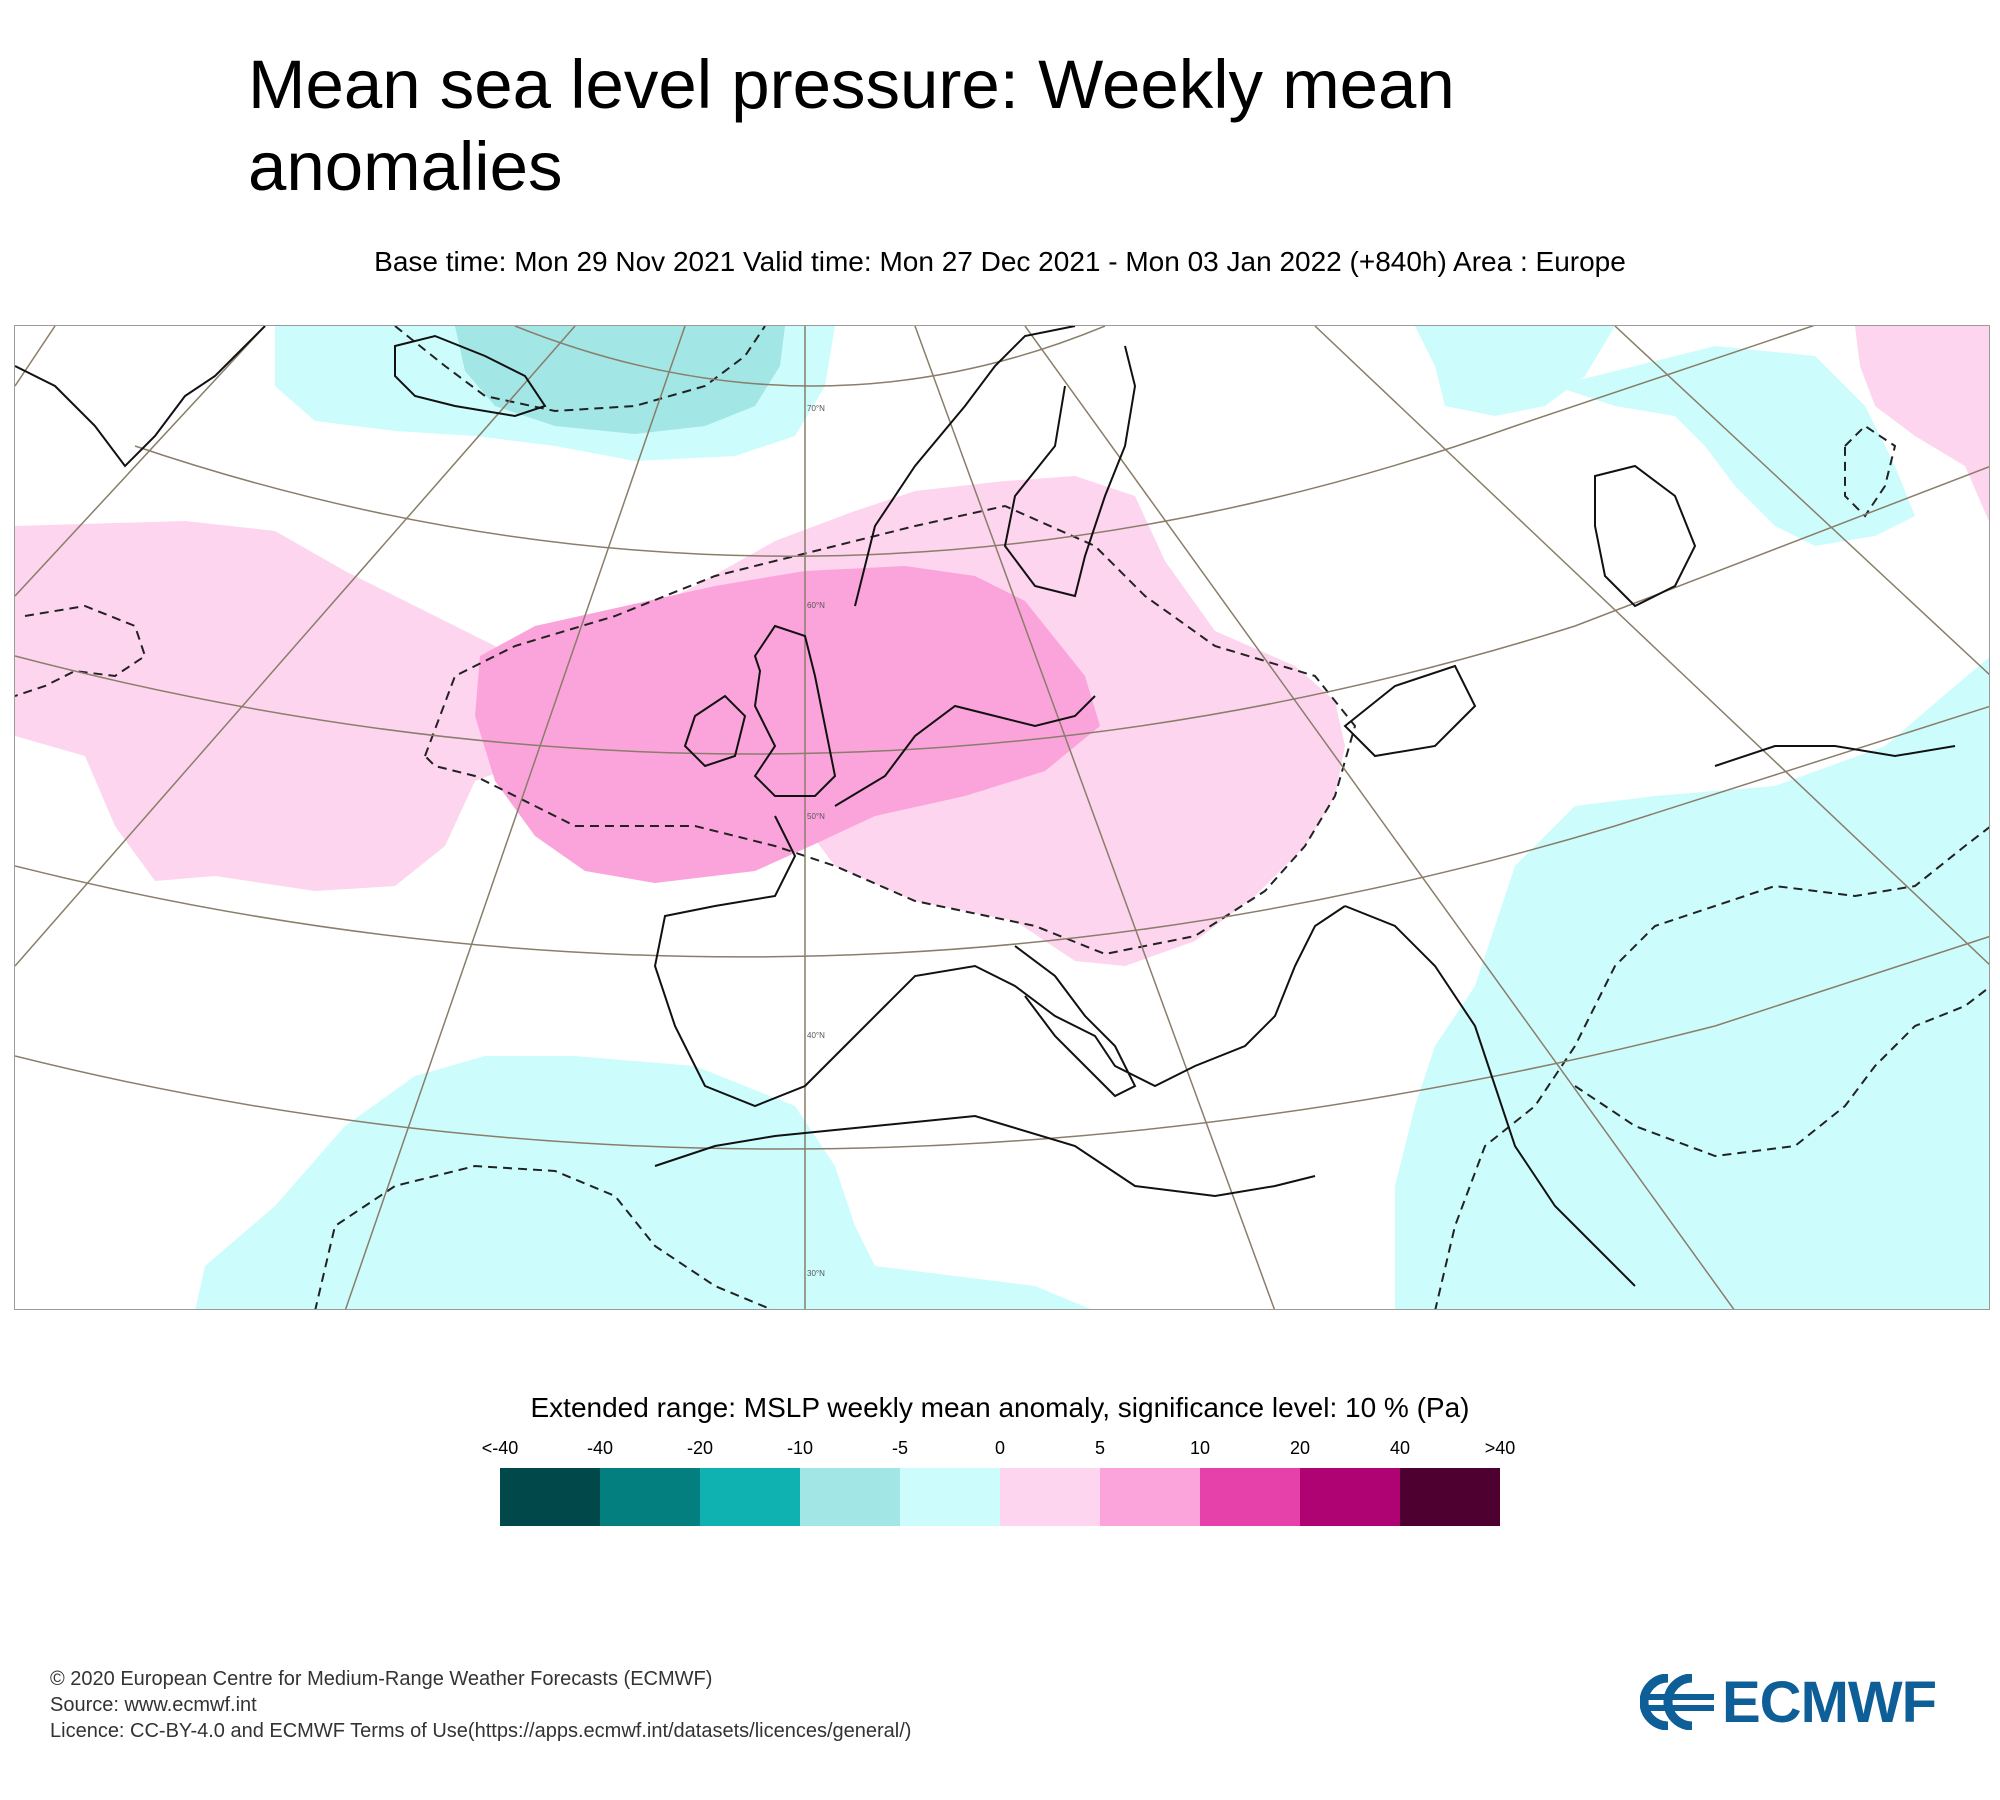  I want to click on coast-north-africa, so click(985, 1156).